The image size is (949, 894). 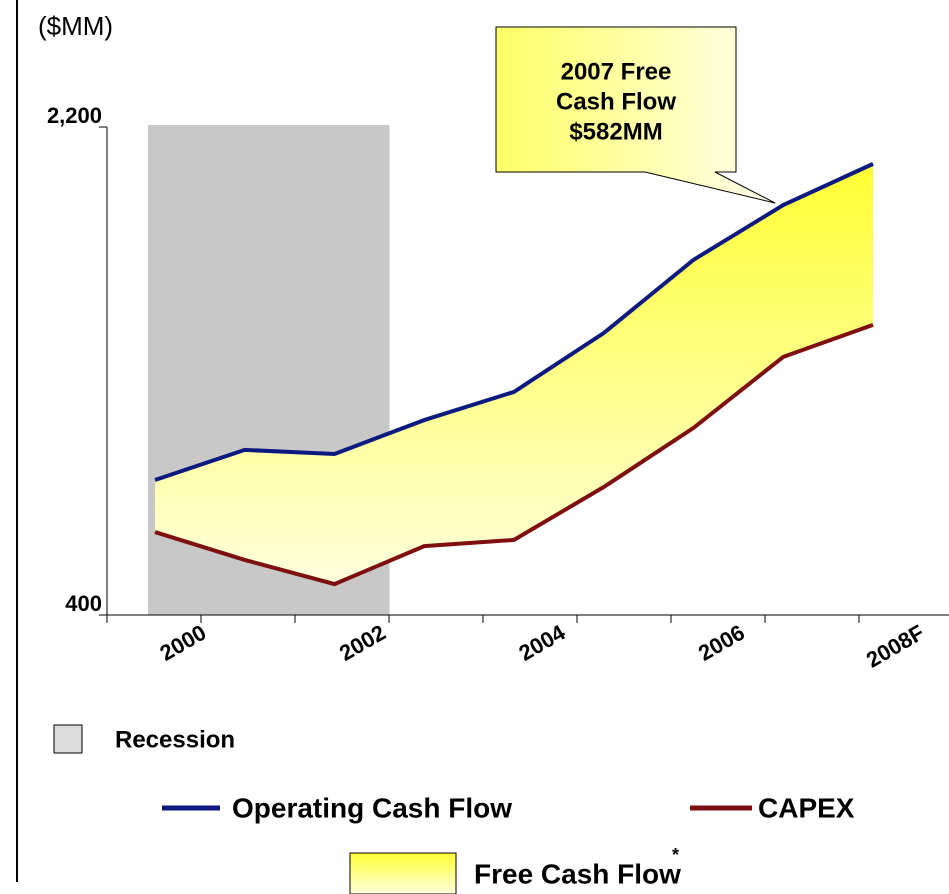 I want to click on x-tick-label: 2008F, so click(x=895, y=646).